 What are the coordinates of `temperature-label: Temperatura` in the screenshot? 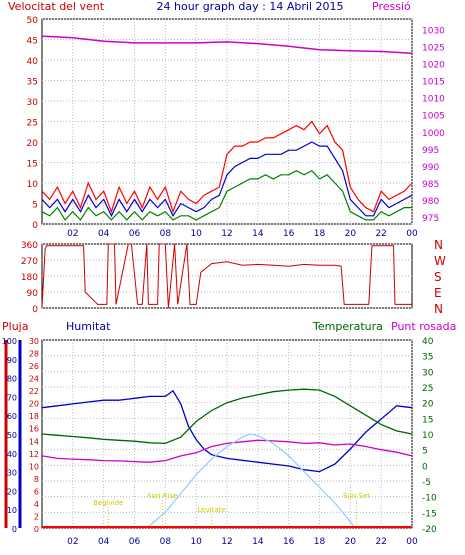 It's located at (347, 326).